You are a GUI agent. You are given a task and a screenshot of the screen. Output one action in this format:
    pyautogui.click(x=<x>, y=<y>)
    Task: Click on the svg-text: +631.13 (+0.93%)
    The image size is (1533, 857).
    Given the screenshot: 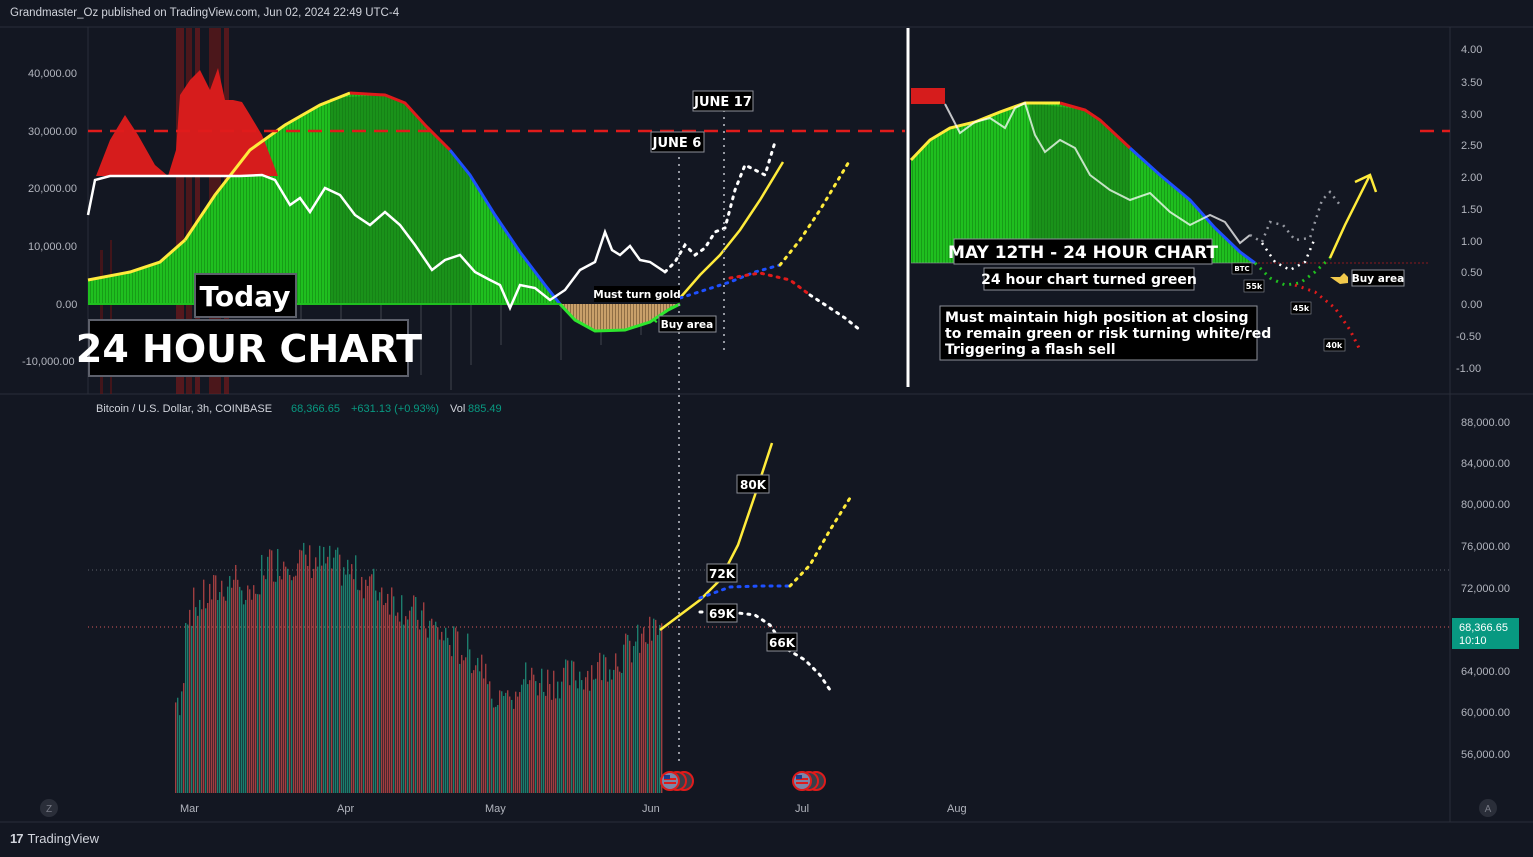 What is the action you would take?
    pyautogui.click(x=395, y=409)
    